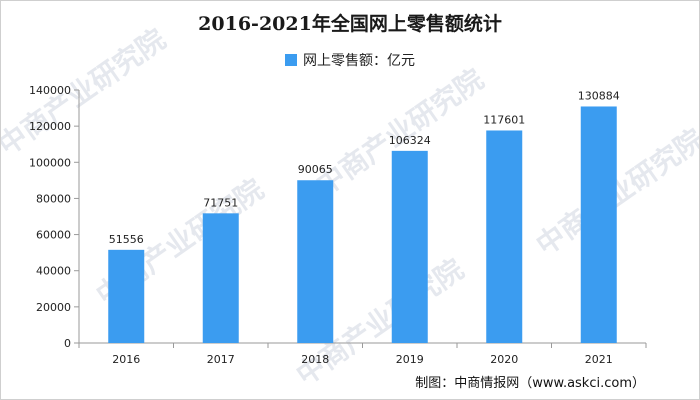 This screenshot has width=700, height=400. I want to click on chart-legend: 网上零售额：亿元, so click(350, 60).